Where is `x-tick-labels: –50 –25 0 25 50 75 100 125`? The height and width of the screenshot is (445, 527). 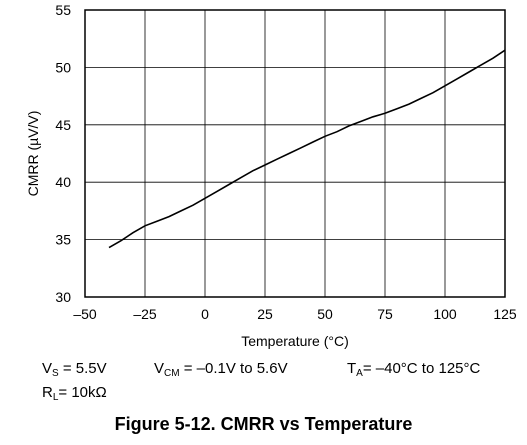 x-tick-labels: –50 –25 0 25 50 75 100 125 is located at coordinates (295, 314).